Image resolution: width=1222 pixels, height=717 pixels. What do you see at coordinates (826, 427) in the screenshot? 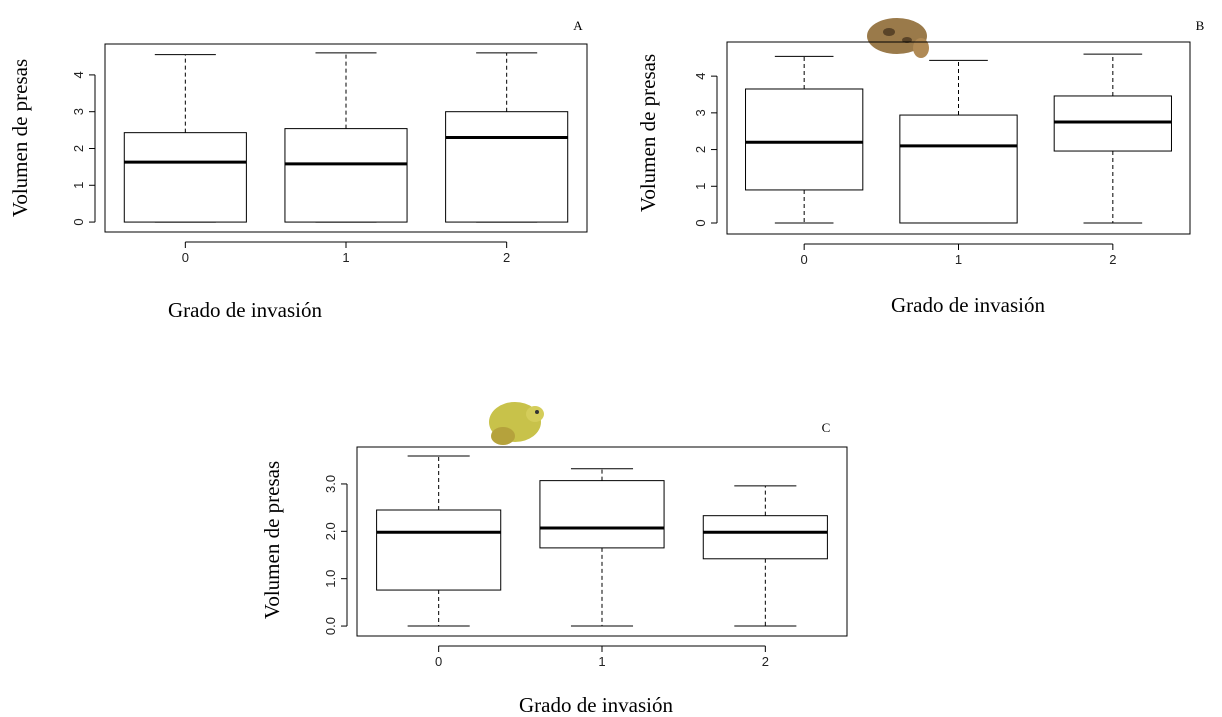
I see `panel-label: C` at bounding box center [826, 427].